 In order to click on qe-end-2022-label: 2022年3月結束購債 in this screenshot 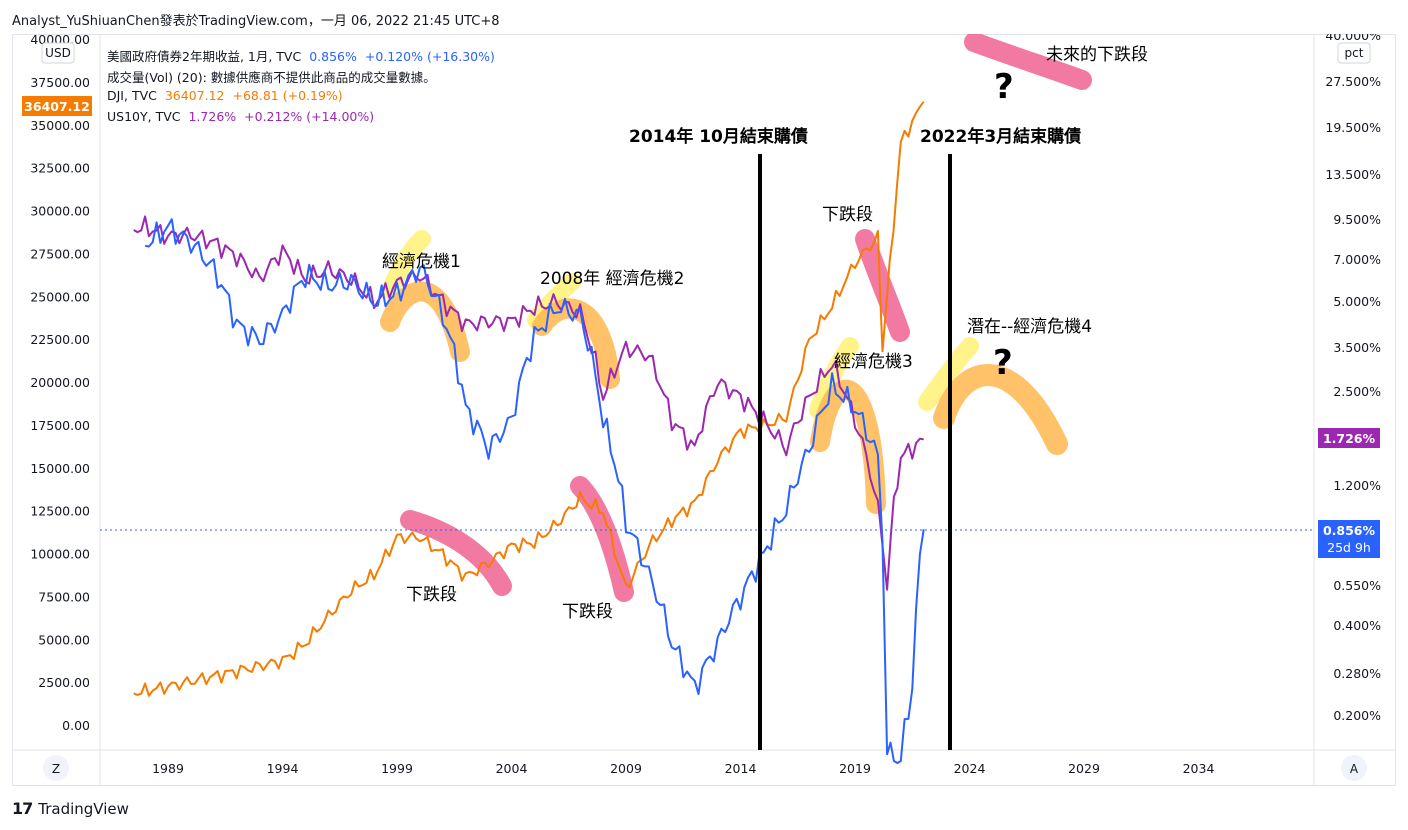, I will do `click(1000, 136)`.